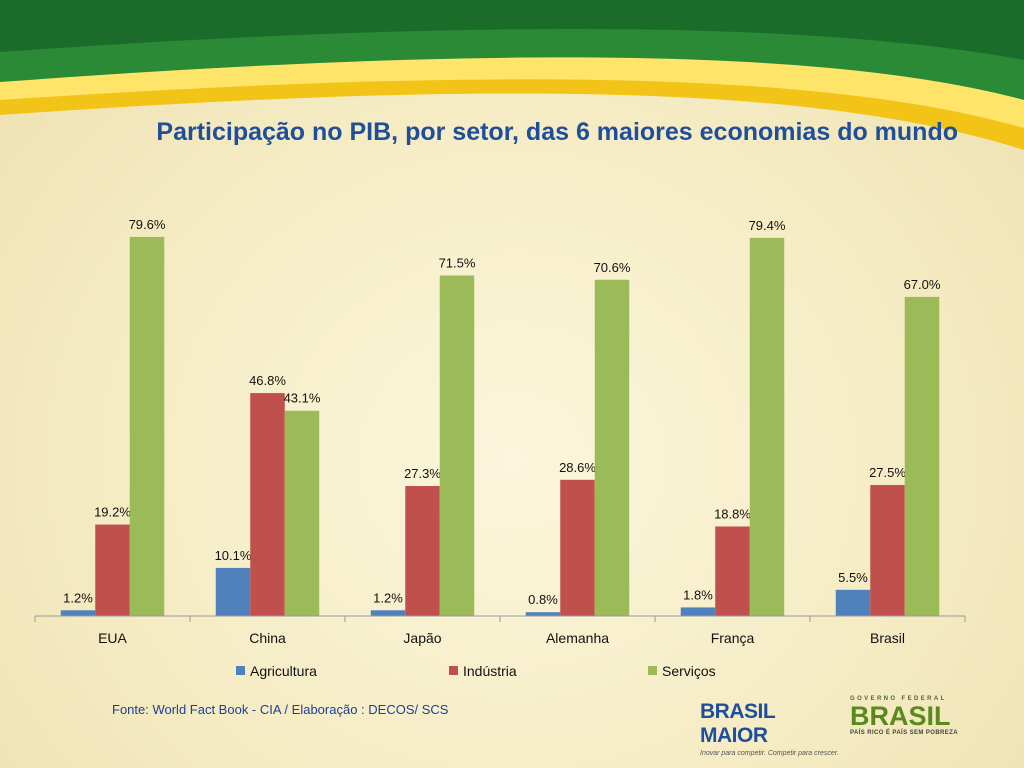  I want to click on x-tick-label: Japão, so click(422, 638).